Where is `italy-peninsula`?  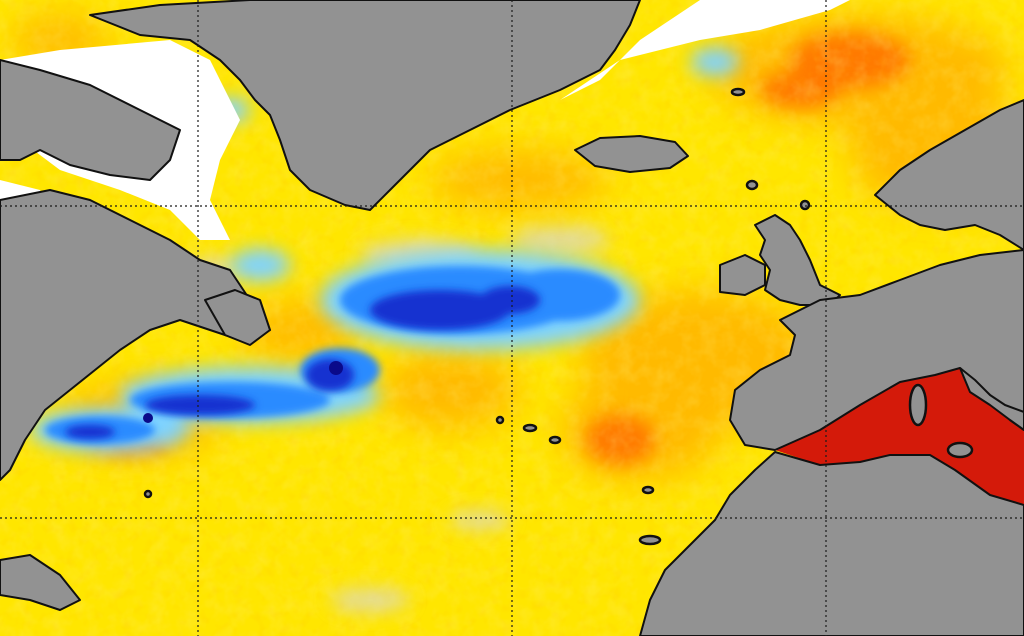
italy-peninsula is located at coordinates (991, 399).